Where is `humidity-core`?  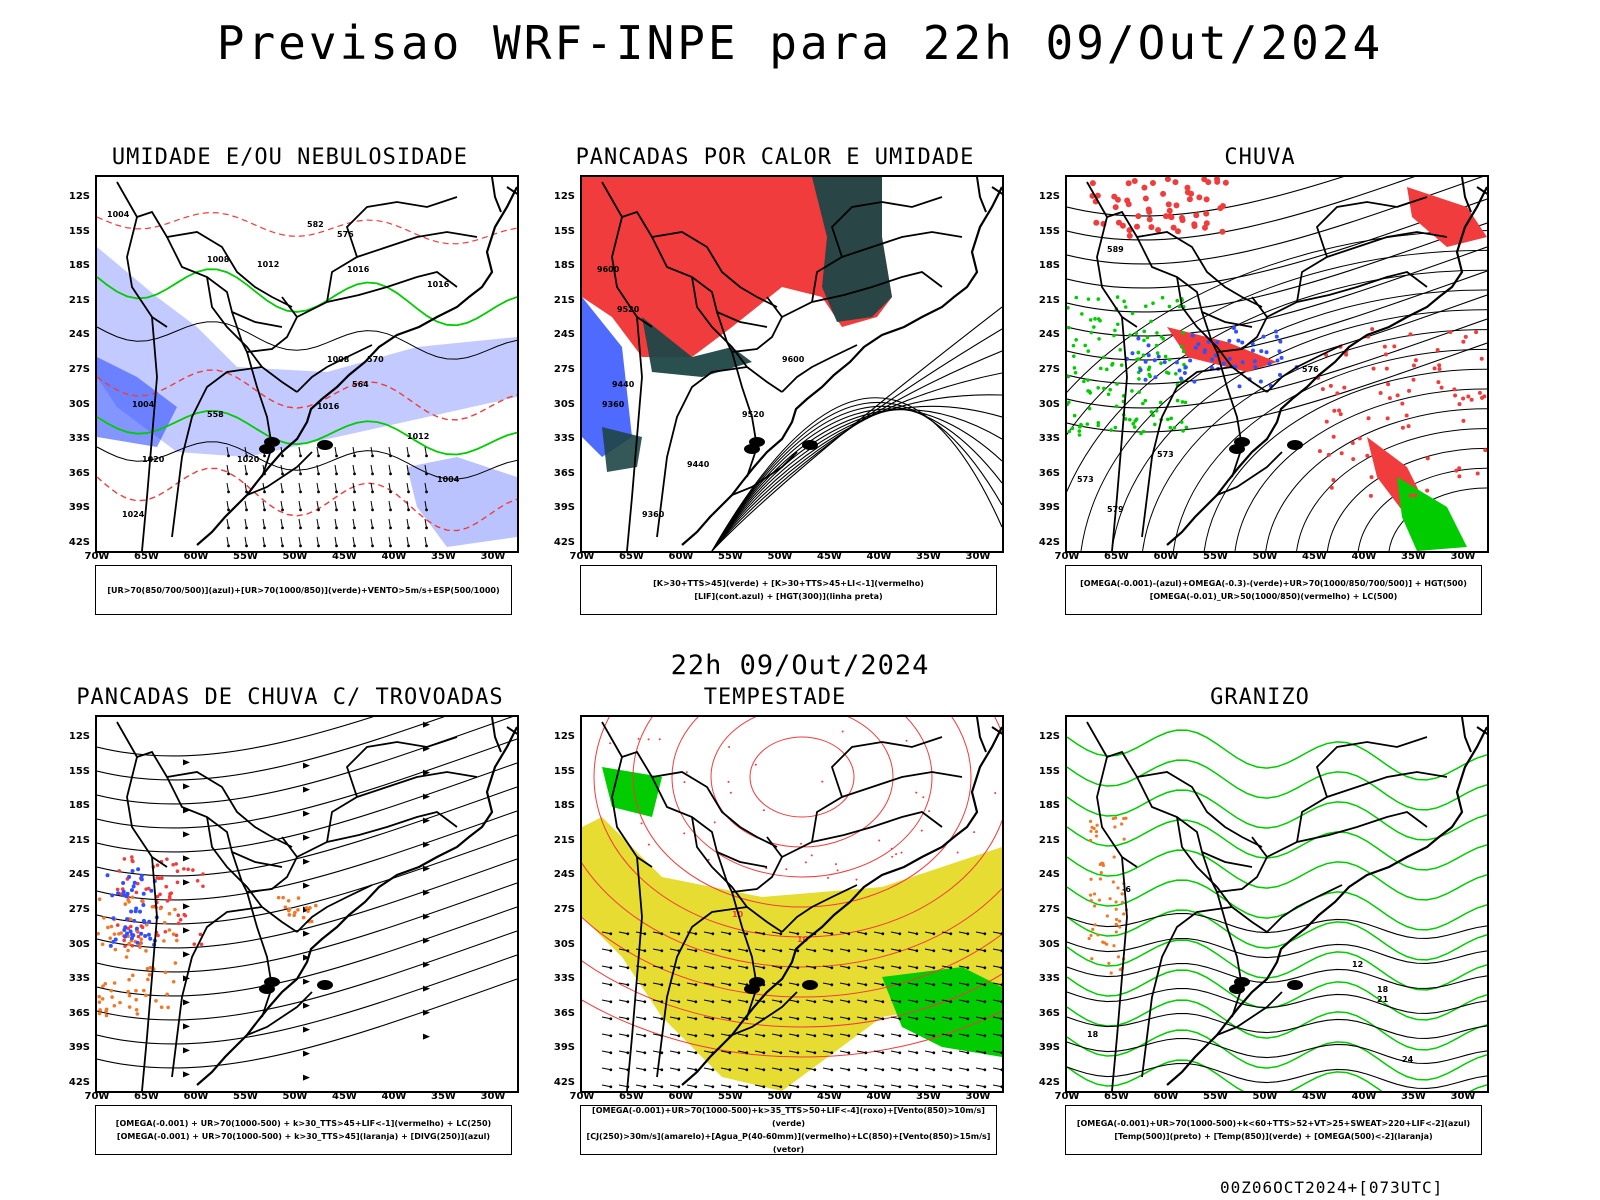 humidity-core is located at coordinates (137, 402).